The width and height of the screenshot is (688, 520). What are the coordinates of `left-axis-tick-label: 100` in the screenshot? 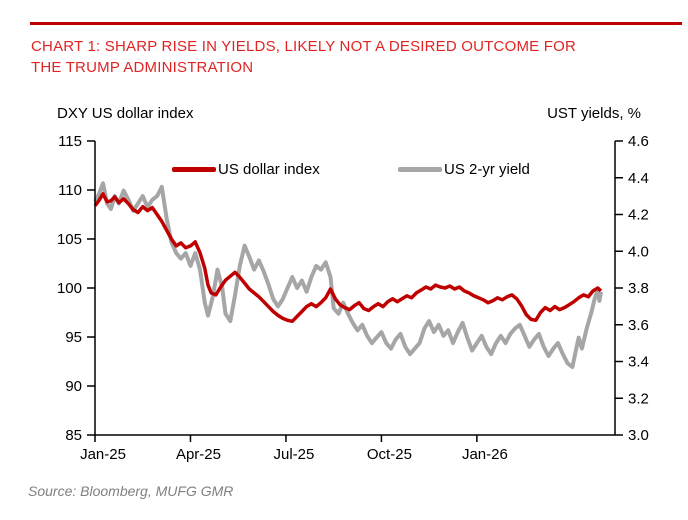 It's located at (69, 288).